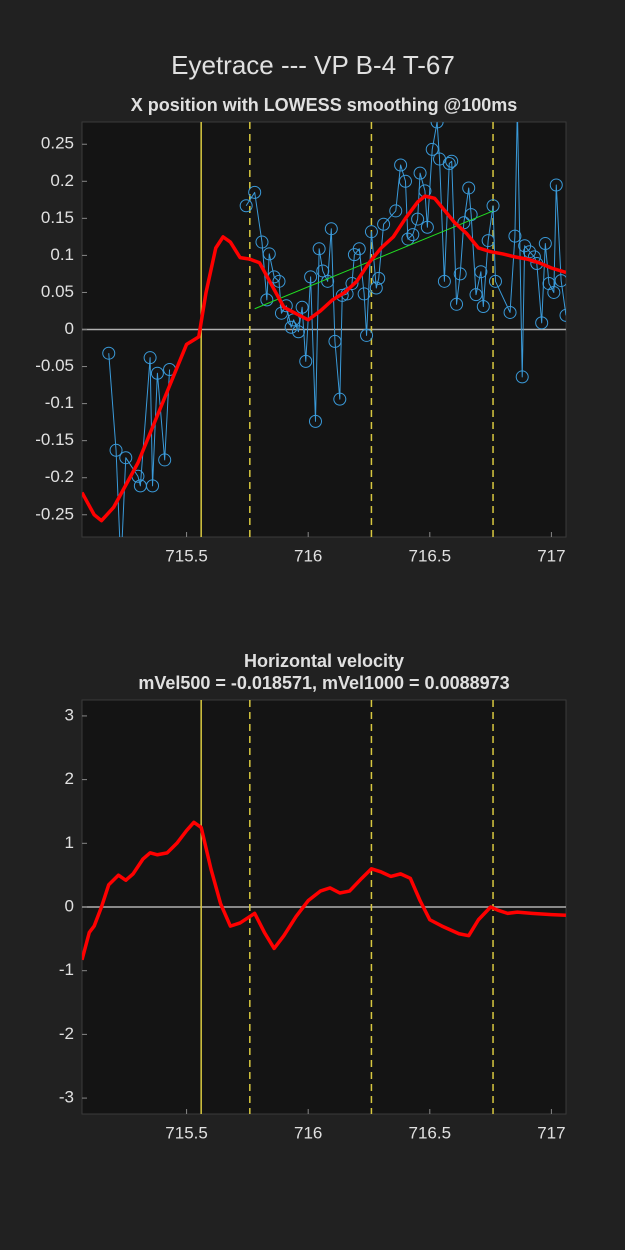 This screenshot has height=1250, width=625. I want to click on y-tick-label: -0.15, so click(54, 439).